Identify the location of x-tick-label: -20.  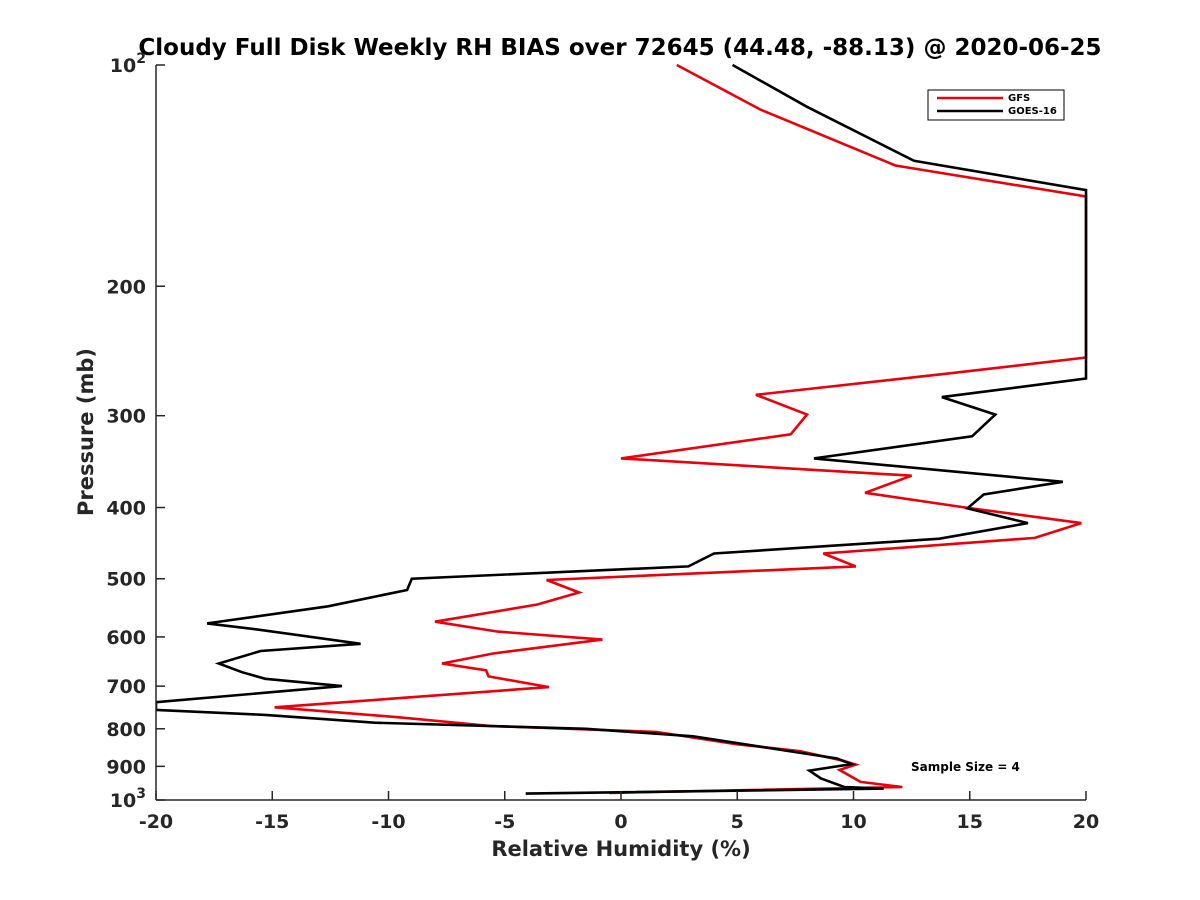
(156, 822).